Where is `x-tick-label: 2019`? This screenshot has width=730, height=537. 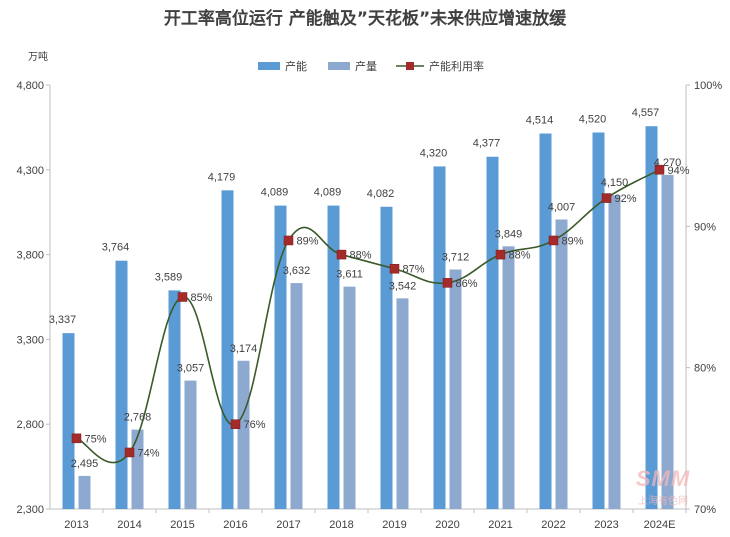 x-tick-label: 2019 is located at coordinates (394, 525).